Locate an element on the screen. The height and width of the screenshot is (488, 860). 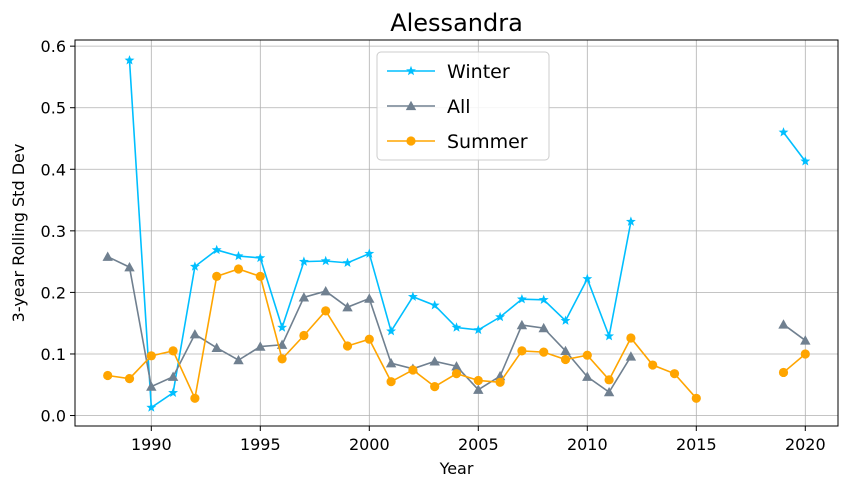
y-tick-label: 0.2 is located at coordinates (53, 292).